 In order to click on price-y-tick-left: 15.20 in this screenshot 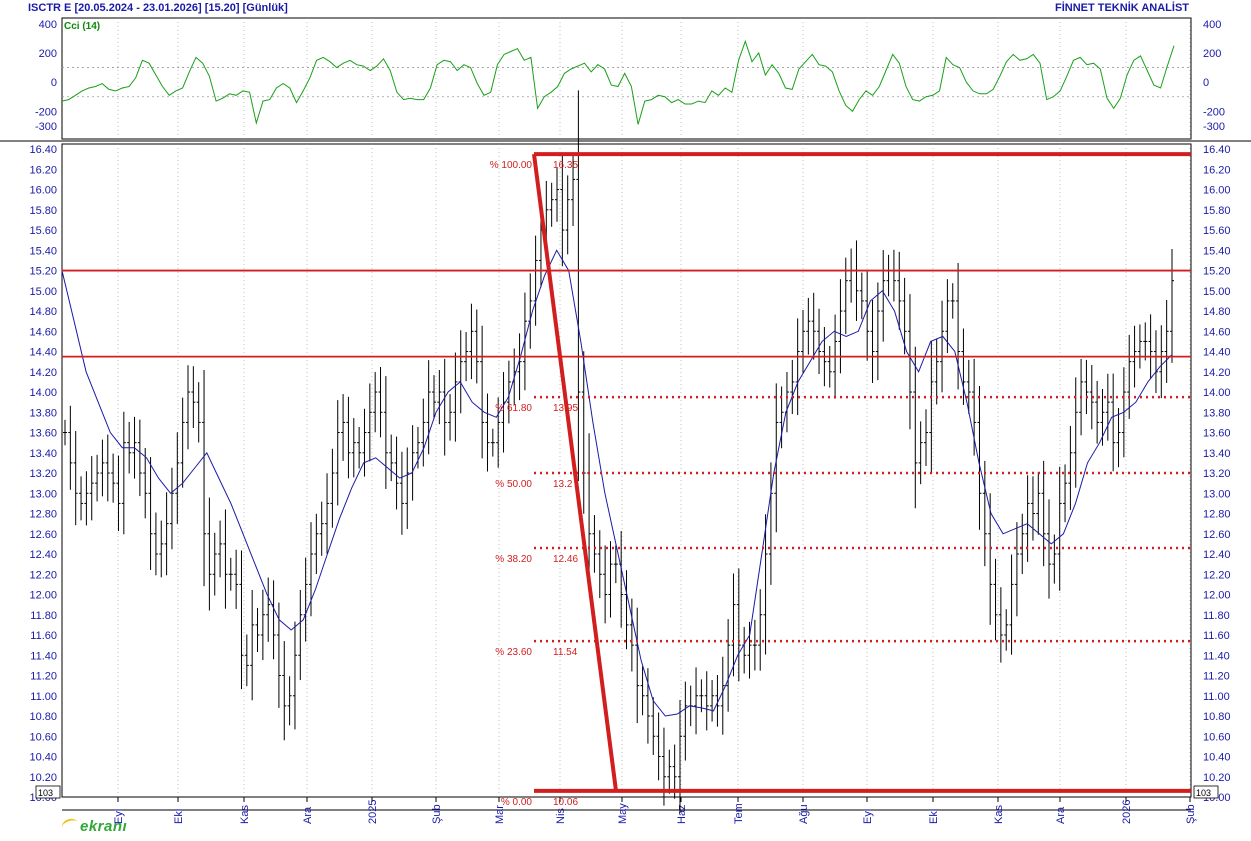, I will do `click(43, 272)`.